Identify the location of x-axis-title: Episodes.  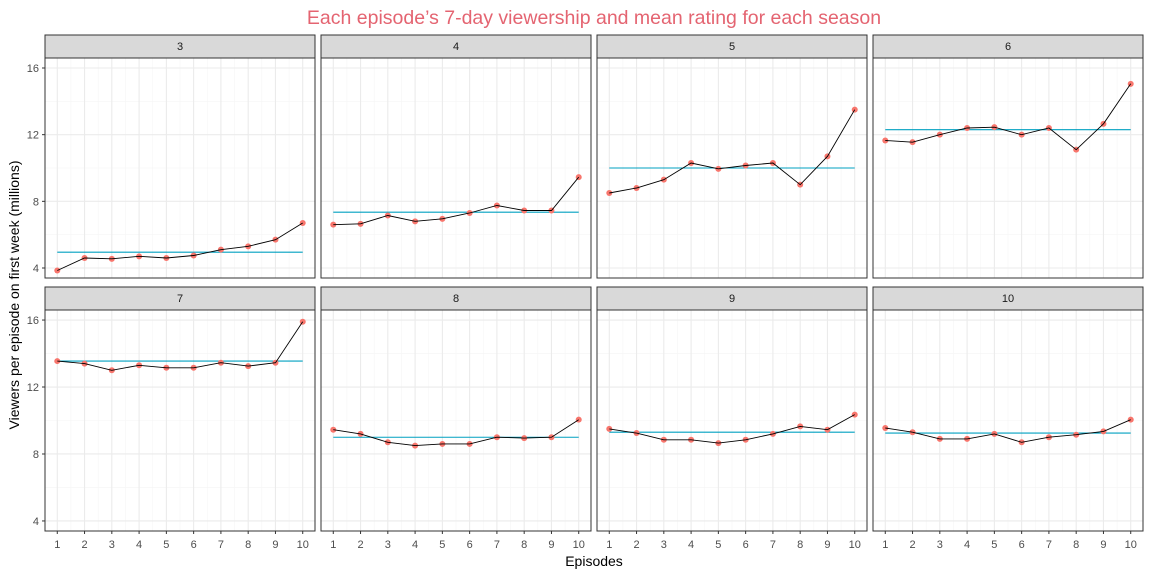
(594, 561).